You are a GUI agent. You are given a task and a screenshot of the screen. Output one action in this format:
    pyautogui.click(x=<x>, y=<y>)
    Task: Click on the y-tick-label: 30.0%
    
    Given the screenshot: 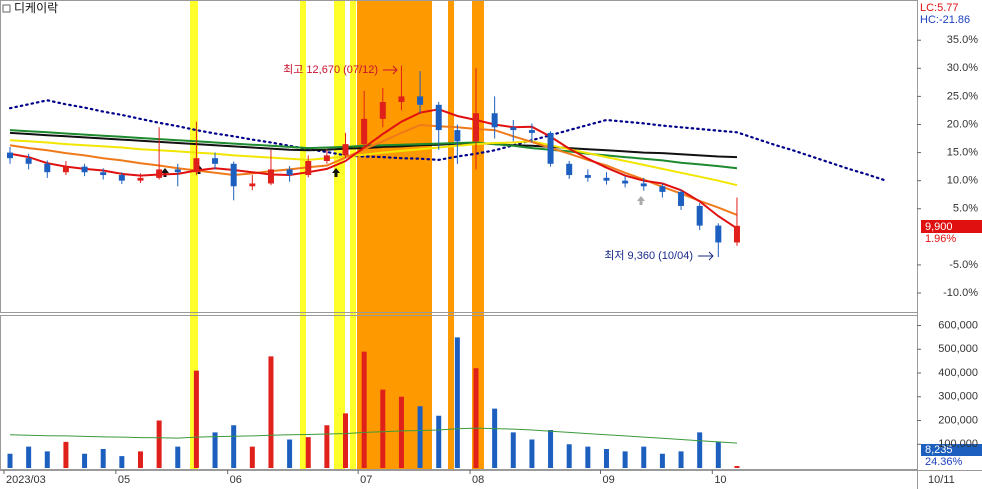 What is the action you would take?
    pyautogui.click(x=962, y=68)
    